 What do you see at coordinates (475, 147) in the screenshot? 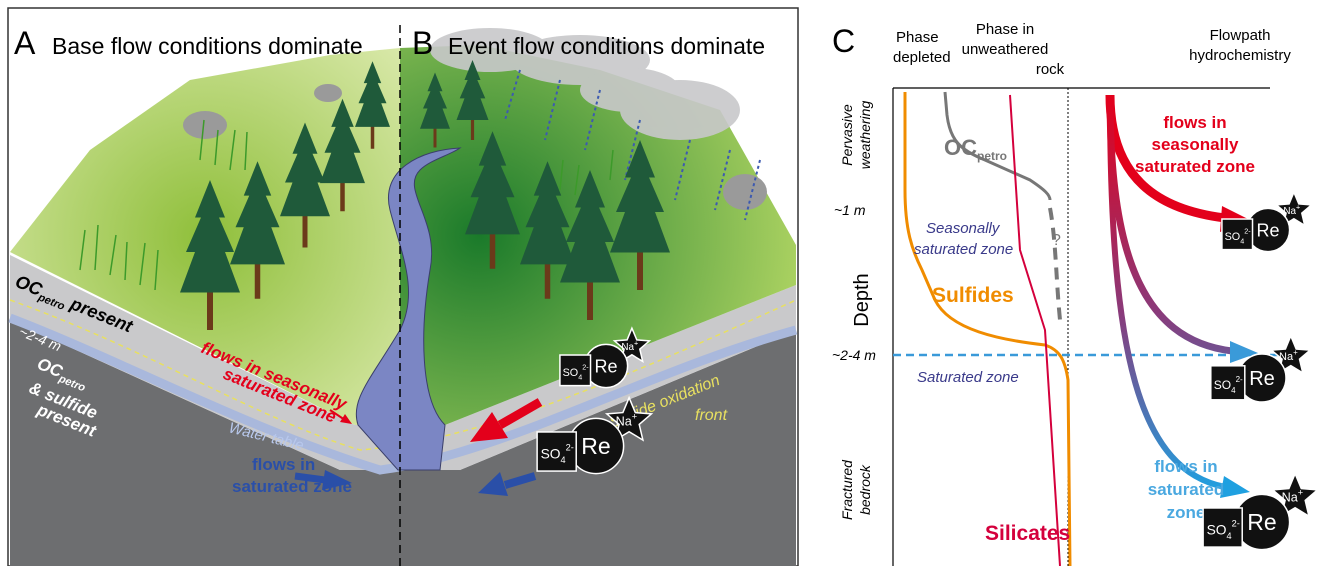
I see `rocks` at bounding box center [475, 147].